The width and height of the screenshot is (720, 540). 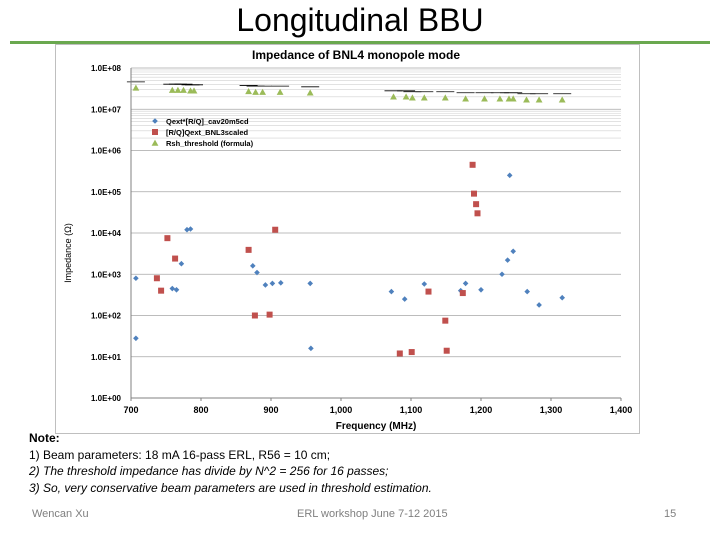 I want to click on x-tick-label: 1,000, so click(x=341, y=410).